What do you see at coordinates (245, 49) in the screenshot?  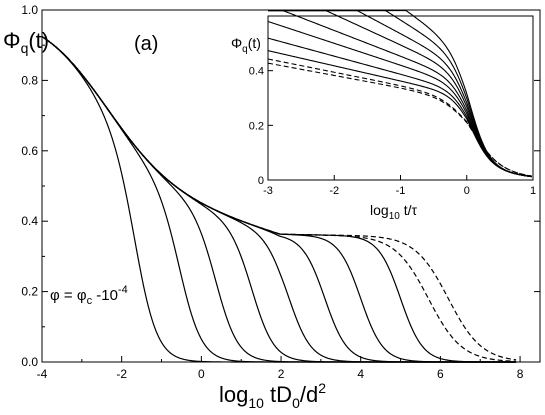 I see `inset-ylabel-sub: q` at bounding box center [245, 49].